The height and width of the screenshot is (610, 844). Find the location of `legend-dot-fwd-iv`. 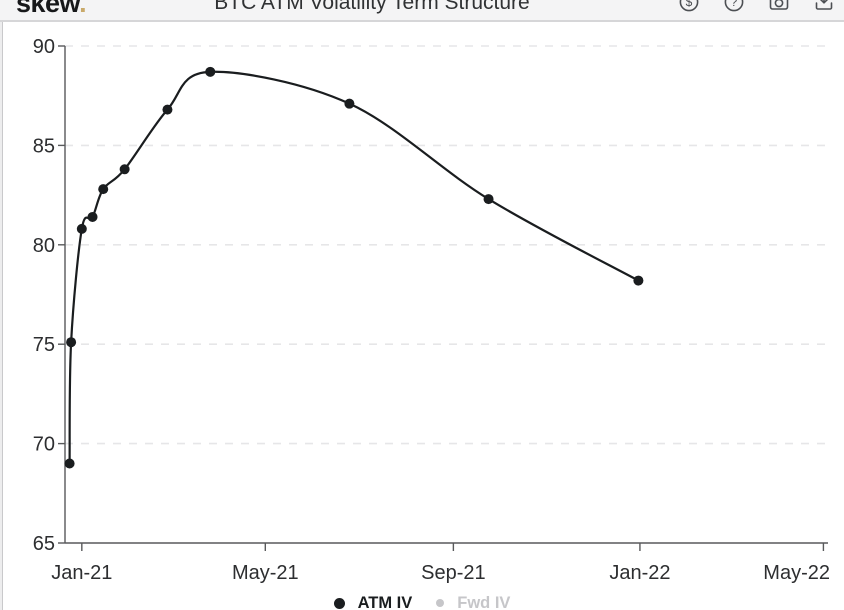

legend-dot-fwd-iv is located at coordinates (440, 603).